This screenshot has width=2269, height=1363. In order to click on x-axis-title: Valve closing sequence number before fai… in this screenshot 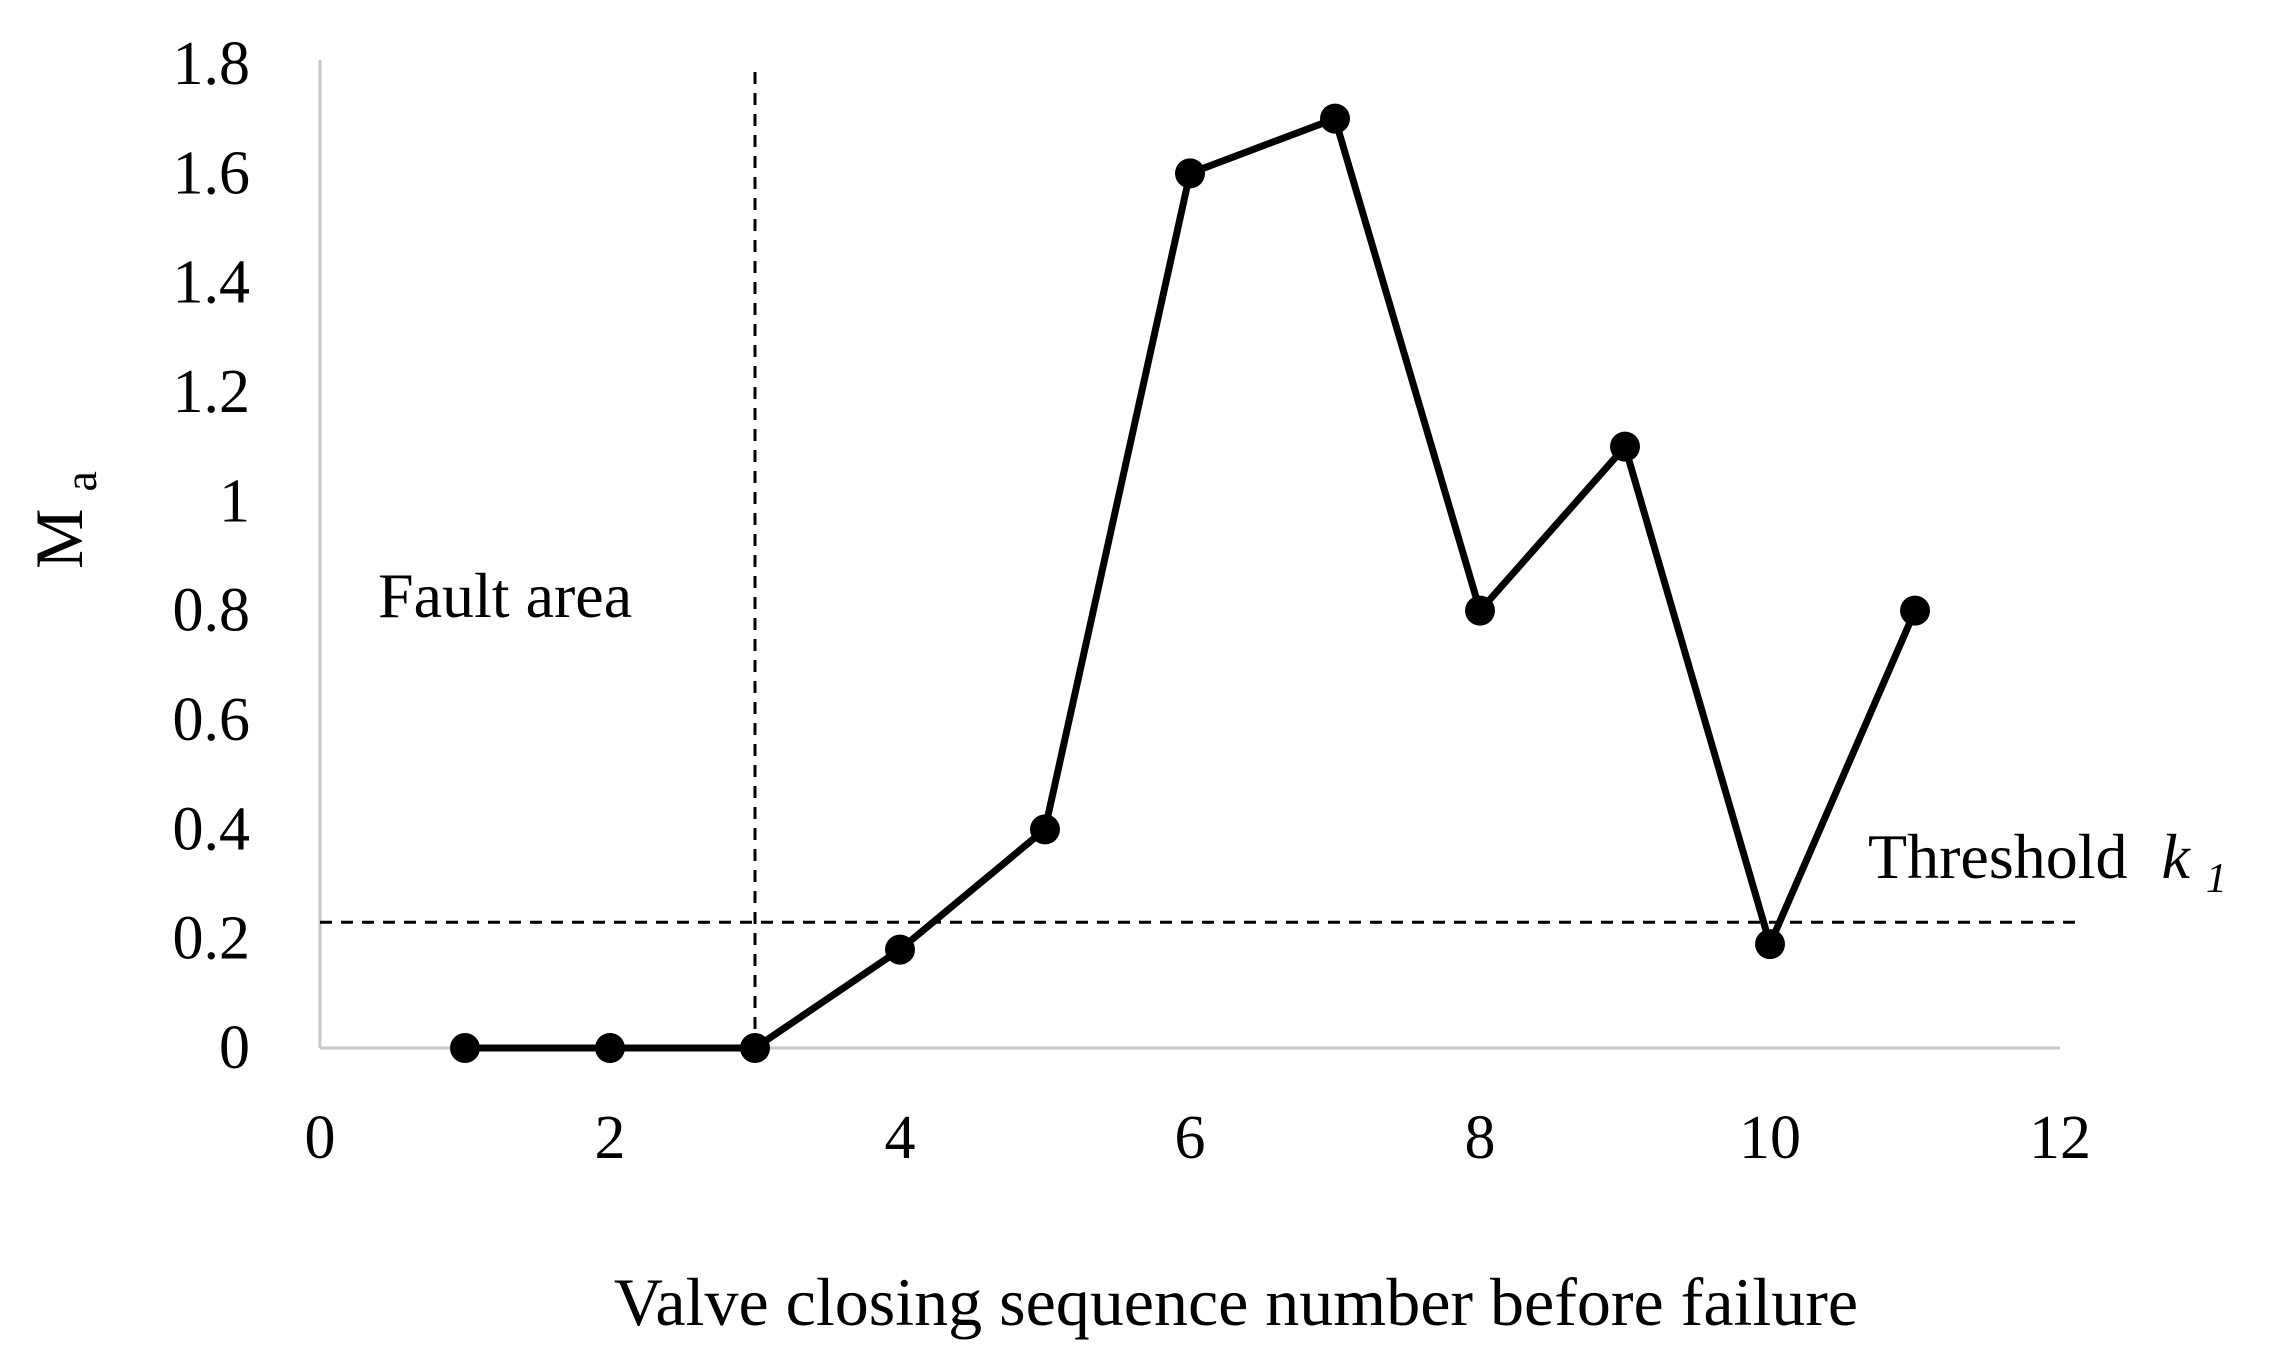, I will do `click(1236, 1302)`.